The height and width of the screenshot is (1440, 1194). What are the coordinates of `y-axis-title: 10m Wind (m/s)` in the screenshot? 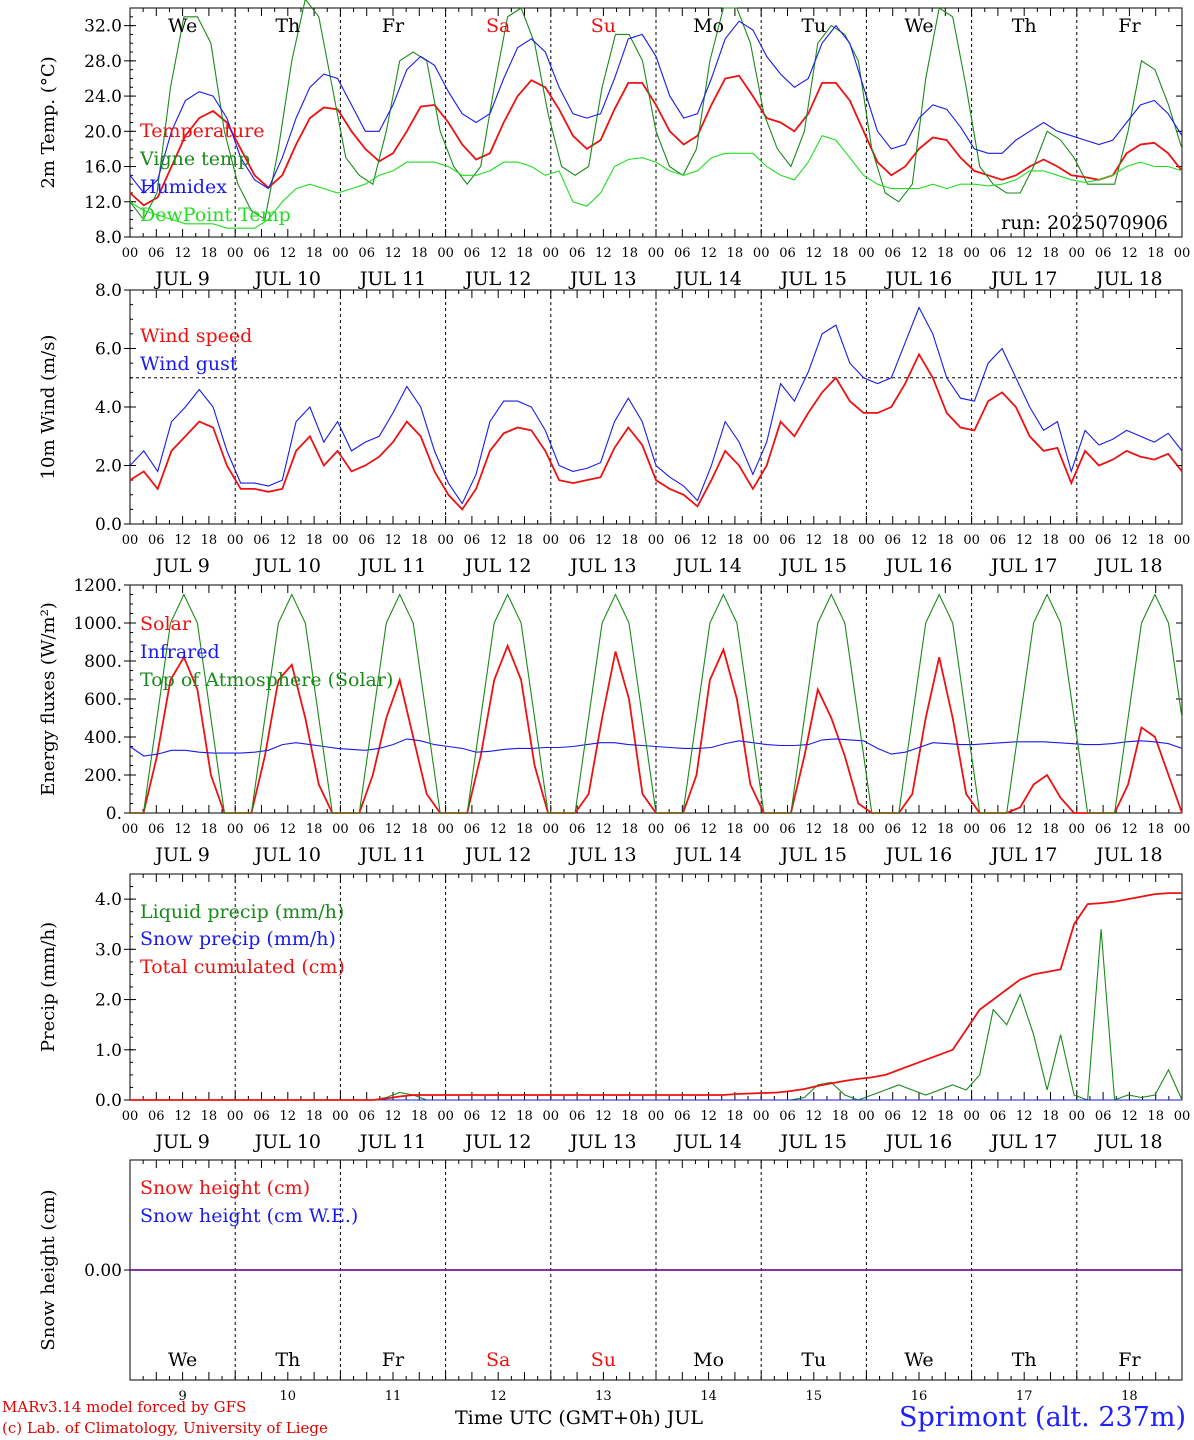 It's located at (48, 407).